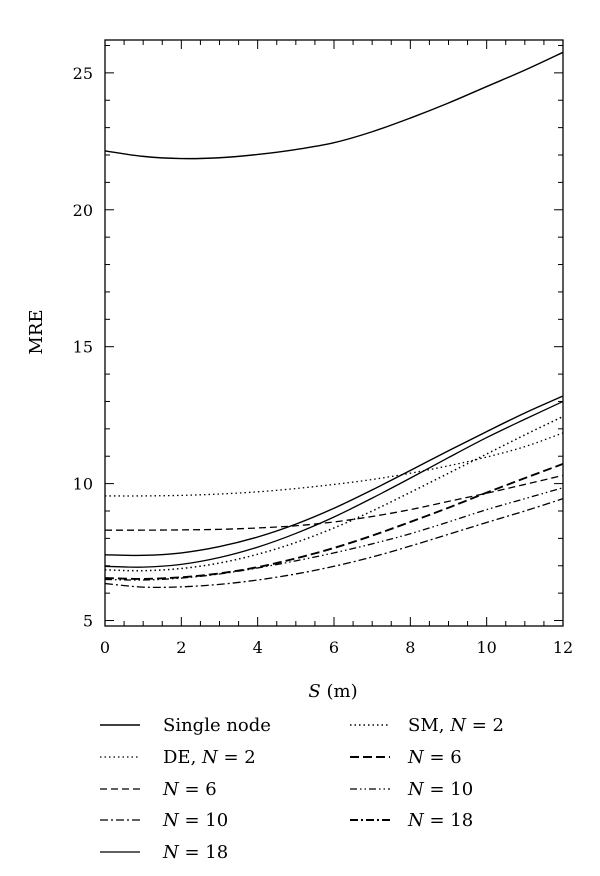 Image resolution: width=600 pixels, height=876 pixels. Describe the element at coordinates (563, 647) in the screenshot. I see `x-tick-label: 12` at that location.